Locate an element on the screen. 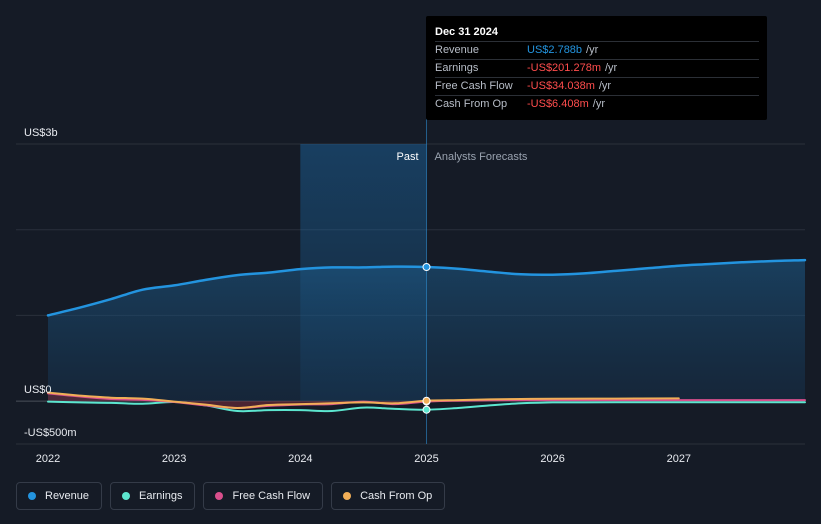 Image resolution: width=821 pixels, height=524 pixels. x-tick-label: 2026 is located at coordinates (552, 459).